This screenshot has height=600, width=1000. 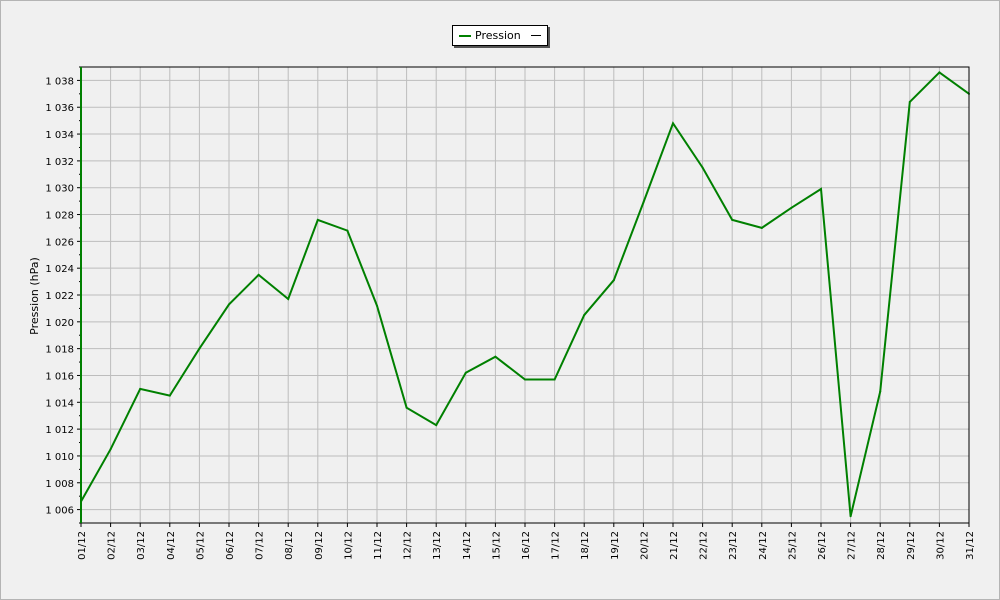 I want to click on y-tick-label: 1 032, so click(x=59, y=162).